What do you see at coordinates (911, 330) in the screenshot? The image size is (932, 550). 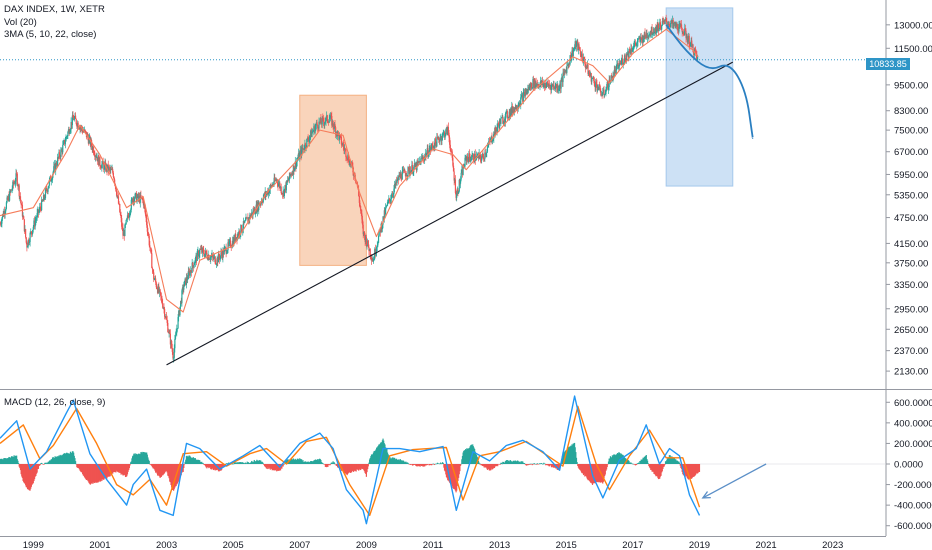 I see `price-tick-label-14: 2650.00` at bounding box center [911, 330].